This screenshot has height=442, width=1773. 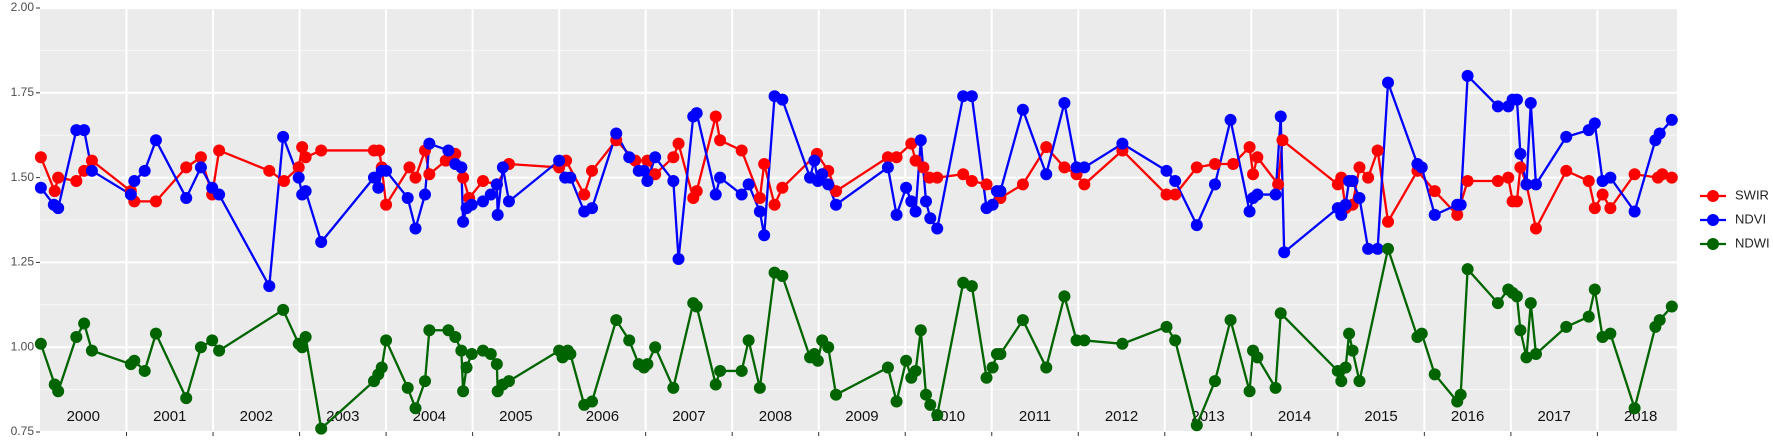 I want to click on year-label: 2009, so click(x=861, y=416).